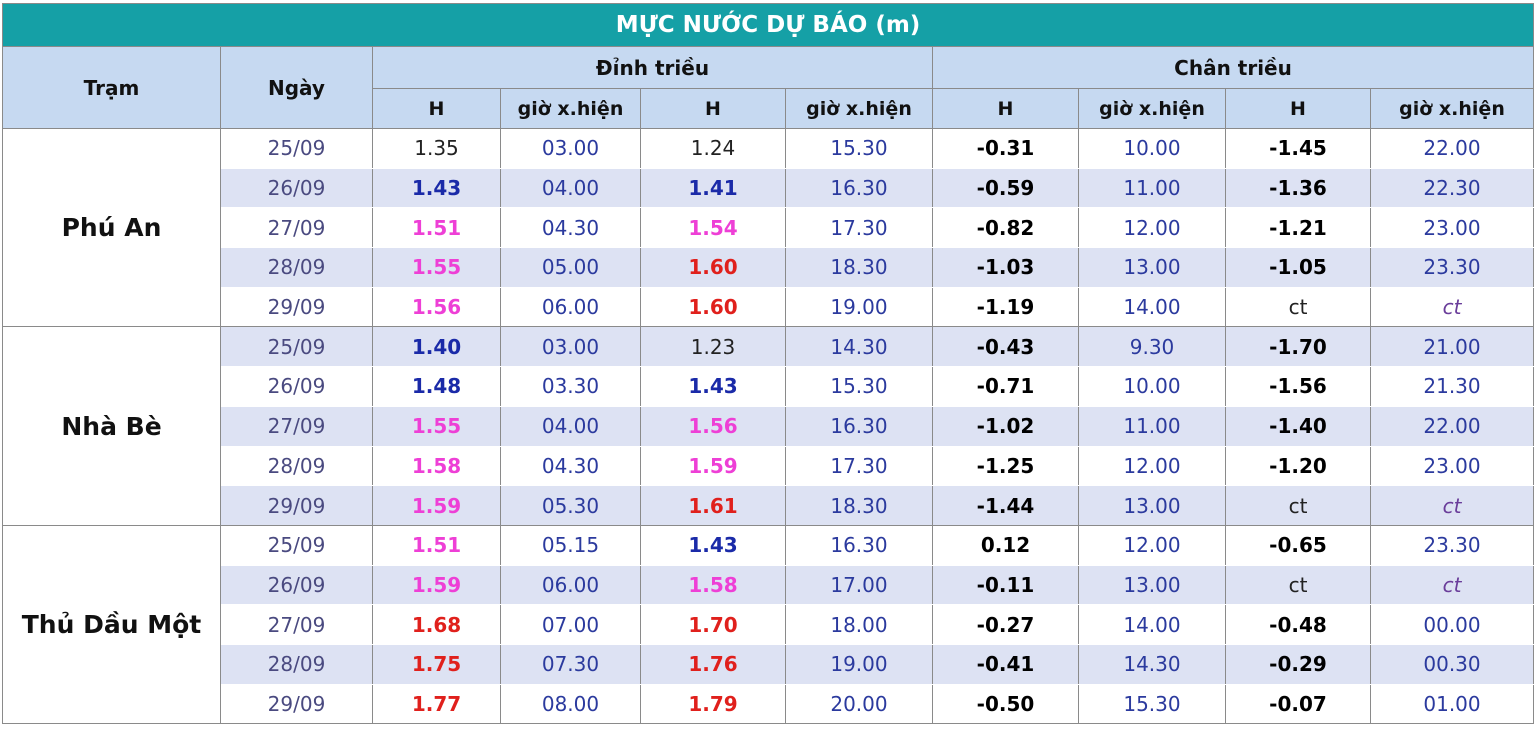  I want to click on value-cell: 08.00, so click(570, 704).